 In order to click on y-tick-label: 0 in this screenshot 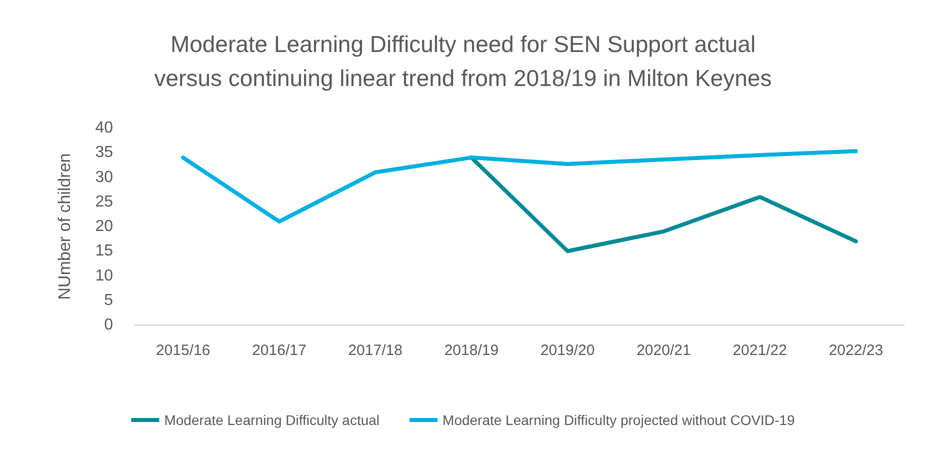, I will do `click(109, 325)`.